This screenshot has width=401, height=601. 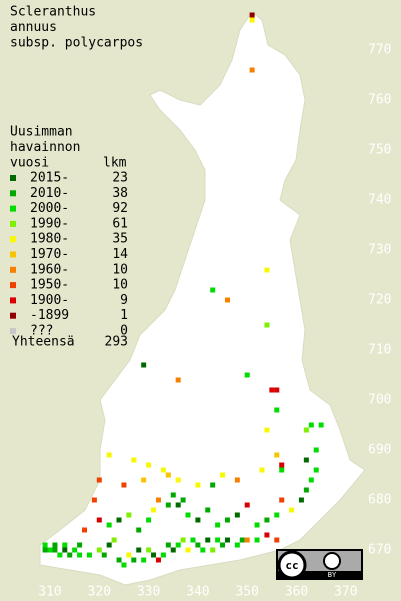 What do you see at coordinates (379, 350) in the screenshot?
I see `y-tick-label: 710` at bounding box center [379, 350].